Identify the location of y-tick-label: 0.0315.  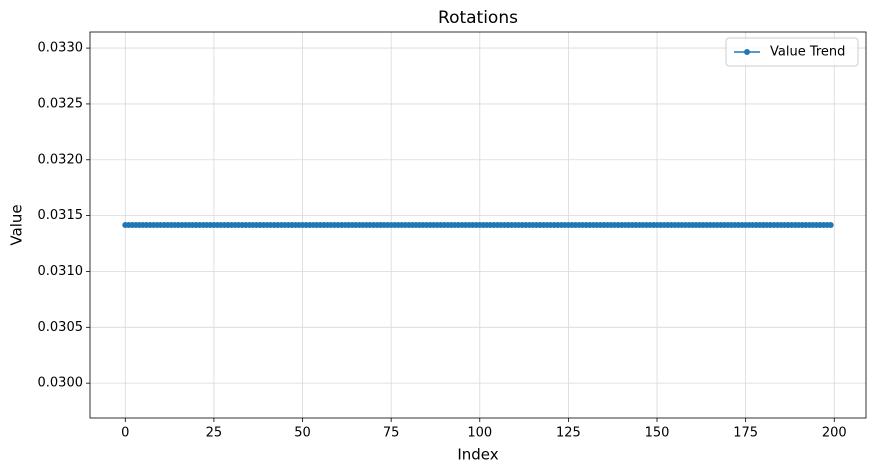
(61, 215).